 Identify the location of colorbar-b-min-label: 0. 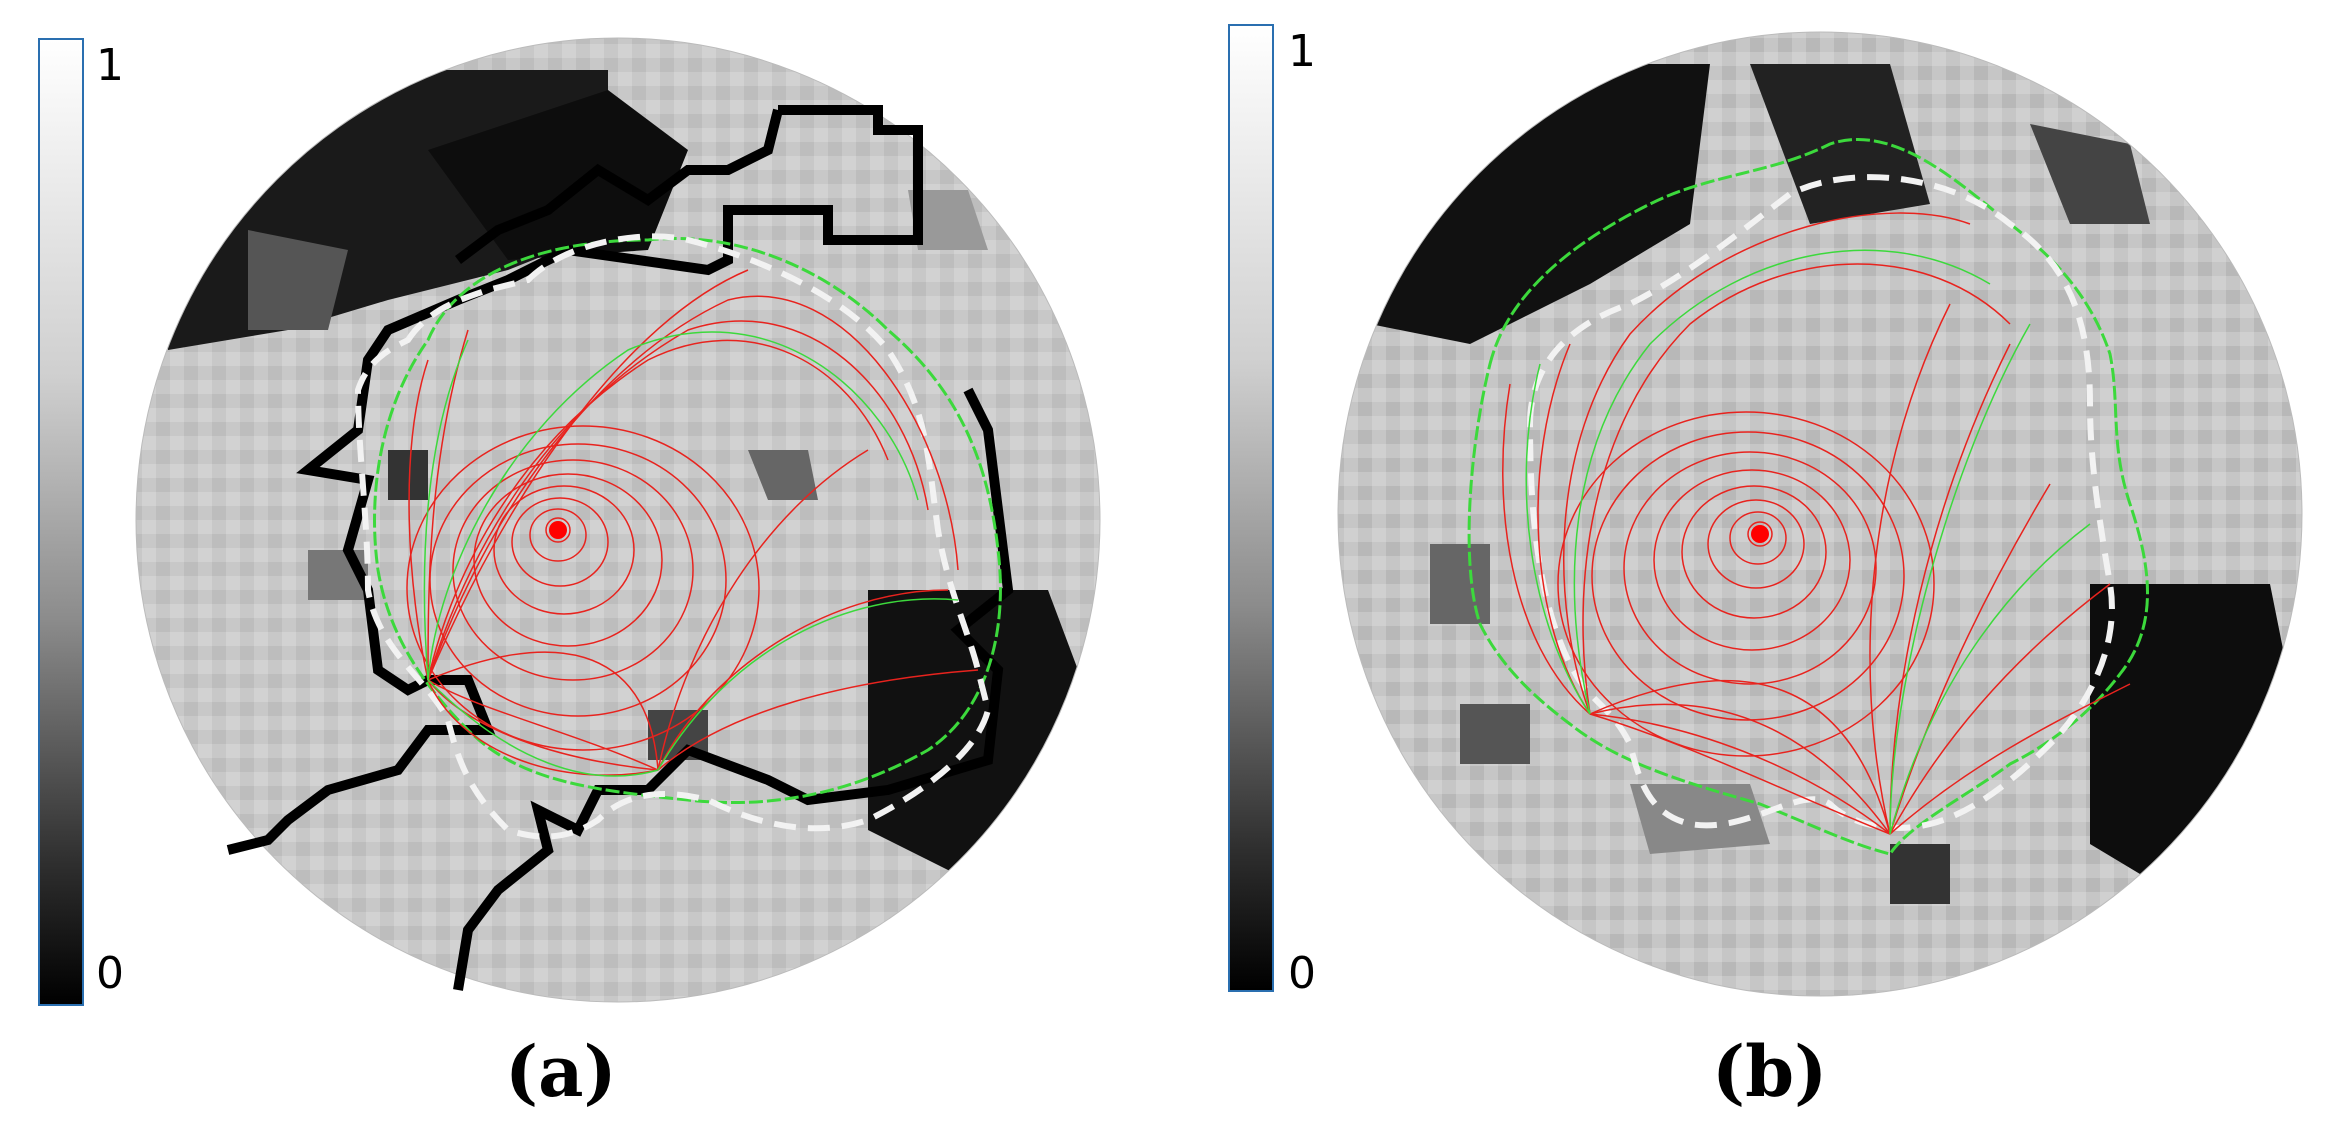
(1302, 973).